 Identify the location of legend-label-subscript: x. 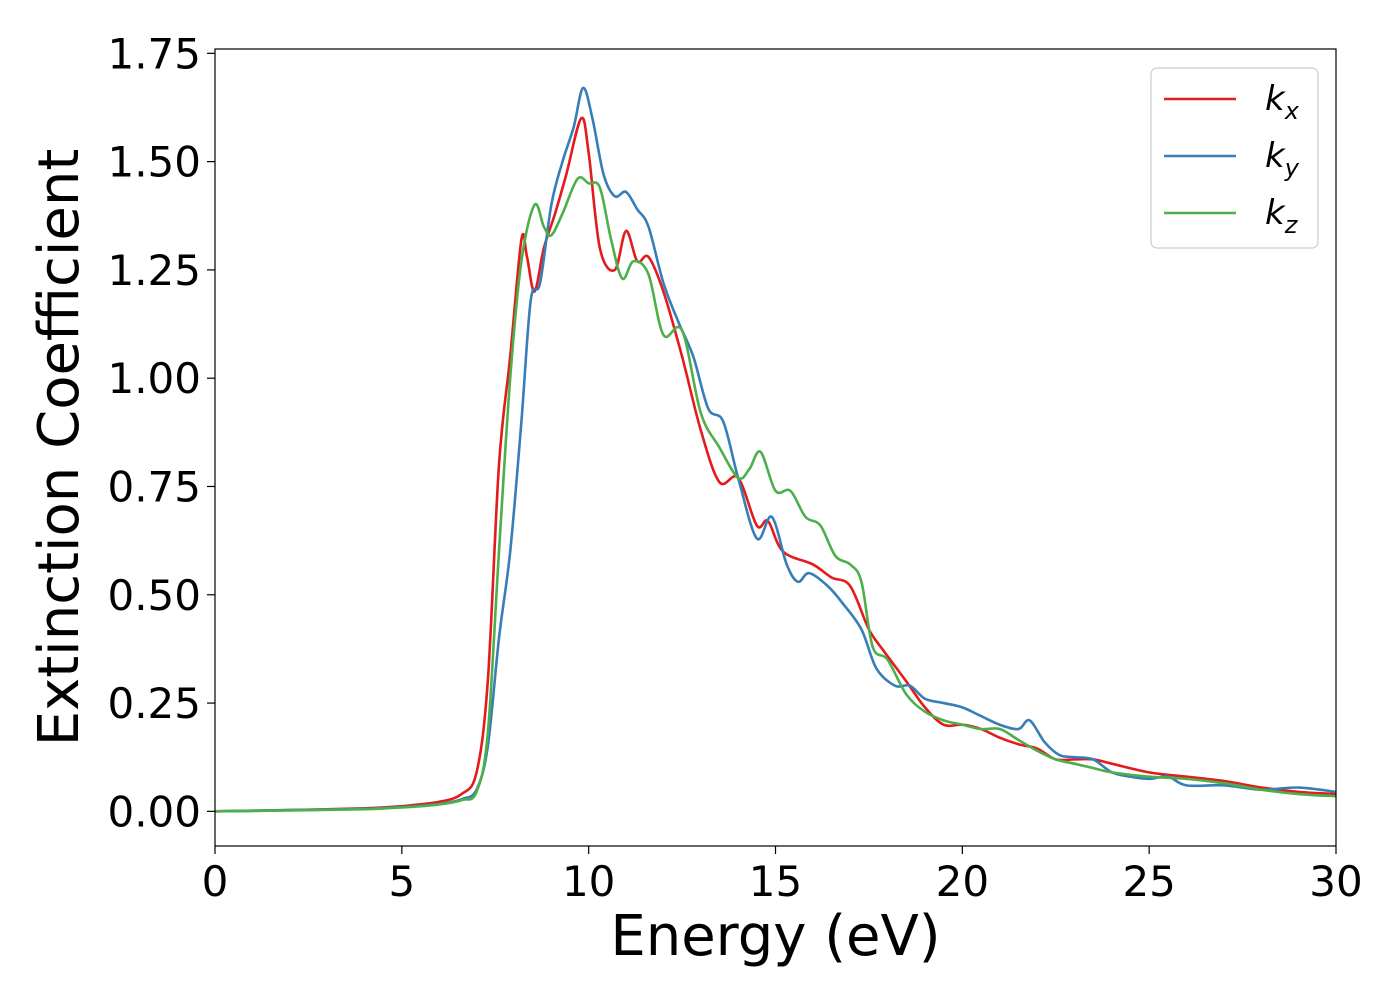
(1292, 111).